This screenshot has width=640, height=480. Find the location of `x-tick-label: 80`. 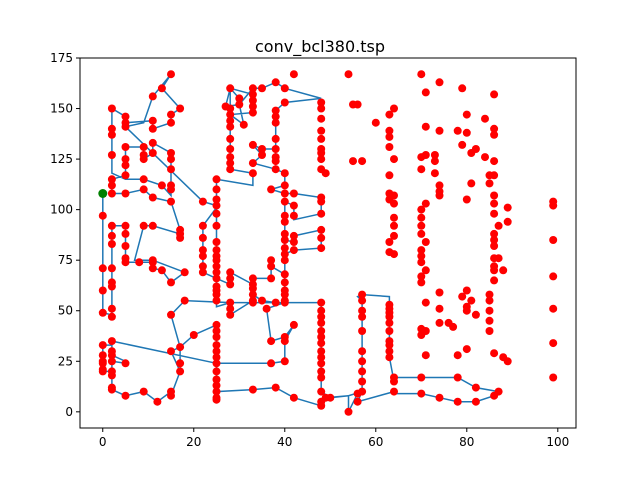

x-tick-label: 80 is located at coordinates (466, 442).